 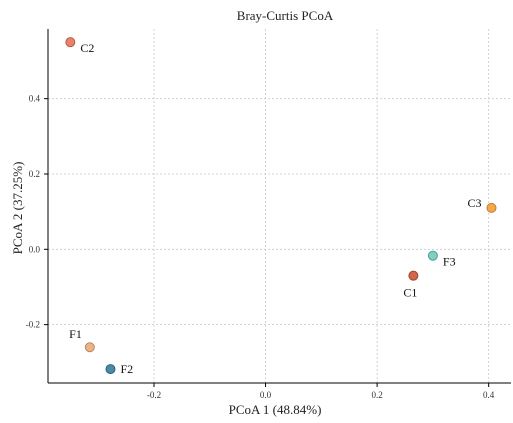 What do you see at coordinates (275, 409) in the screenshot?
I see `x-axis-label: PCoA 1 (48.84%)` at bounding box center [275, 409].